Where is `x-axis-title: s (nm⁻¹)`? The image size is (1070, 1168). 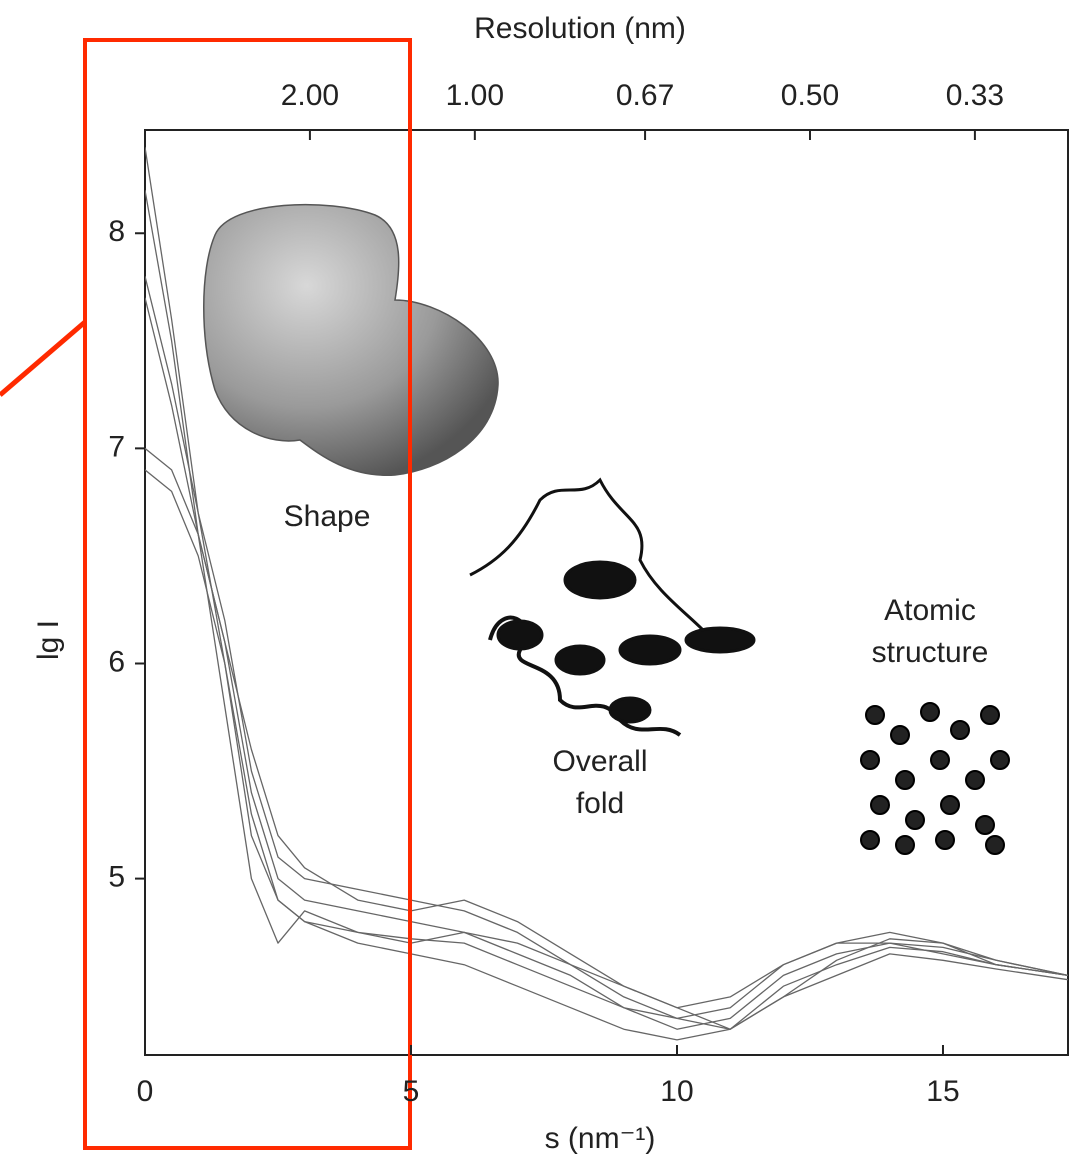 x-axis-title: s (nm⁻¹) is located at coordinates (600, 1138).